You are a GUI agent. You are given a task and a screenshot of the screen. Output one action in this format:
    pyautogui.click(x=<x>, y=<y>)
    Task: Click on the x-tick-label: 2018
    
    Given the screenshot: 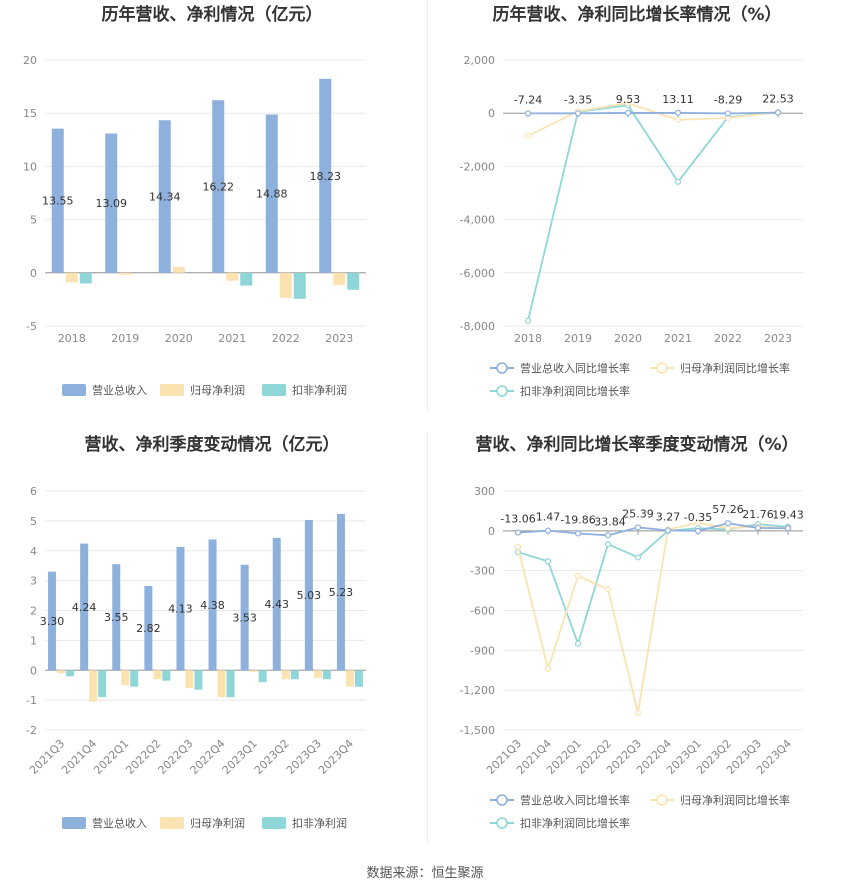 What is the action you would take?
    pyautogui.click(x=528, y=338)
    